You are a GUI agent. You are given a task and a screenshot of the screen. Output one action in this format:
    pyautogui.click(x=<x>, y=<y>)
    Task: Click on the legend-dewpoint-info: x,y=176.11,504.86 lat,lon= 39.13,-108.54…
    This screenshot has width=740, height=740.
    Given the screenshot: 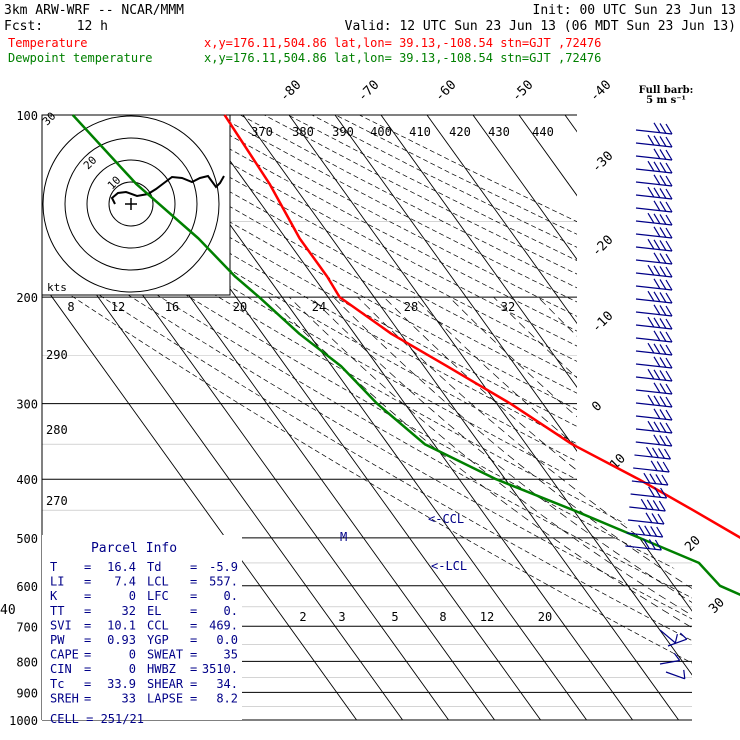 What is the action you would take?
    pyautogui.click(x=402, y=58)
    